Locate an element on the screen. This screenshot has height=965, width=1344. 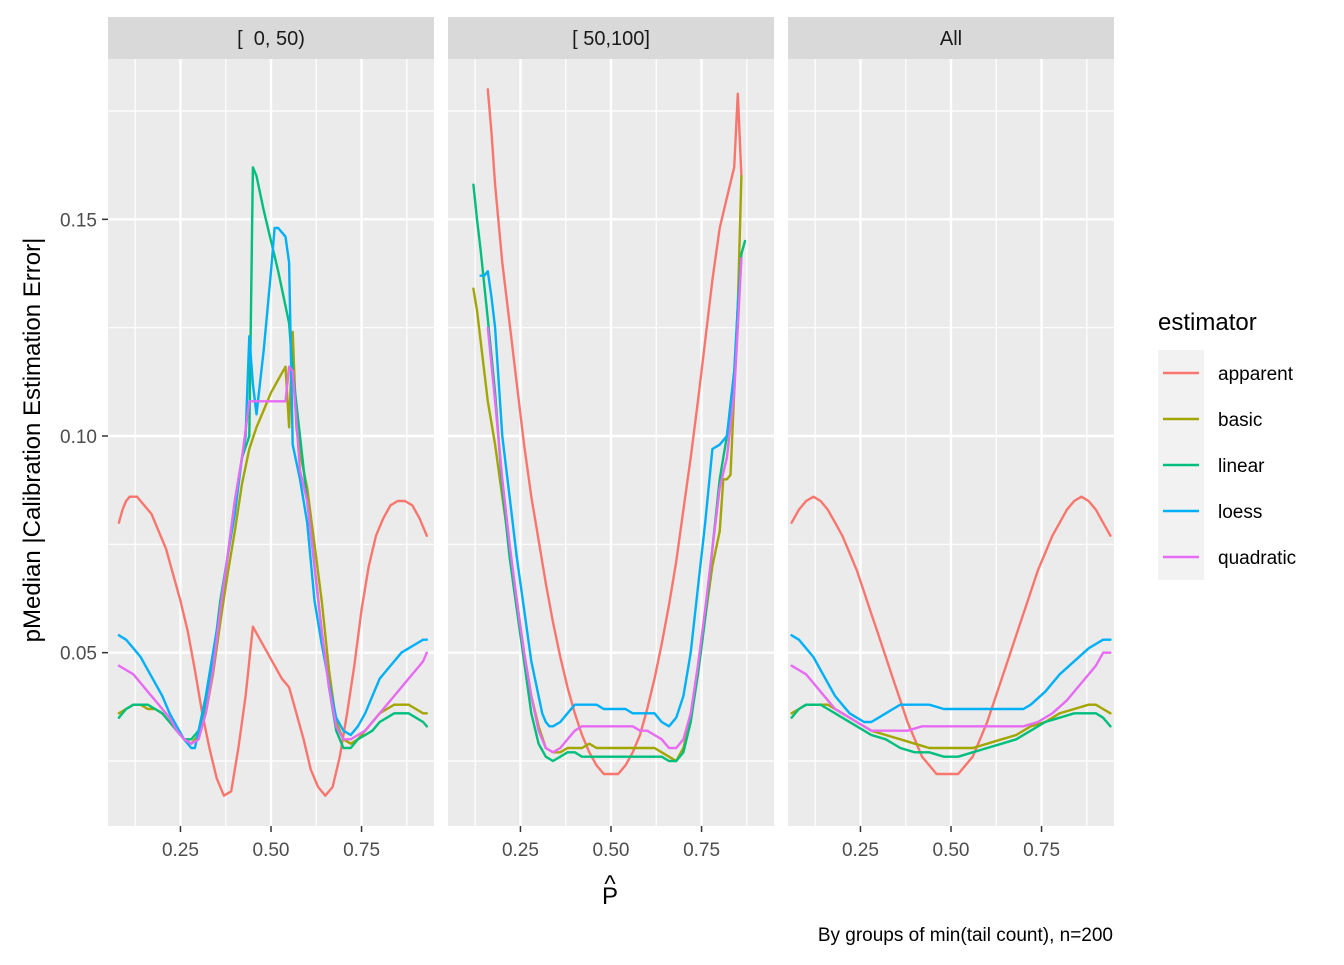
series-line-linear is located at coordinates (951, 730).